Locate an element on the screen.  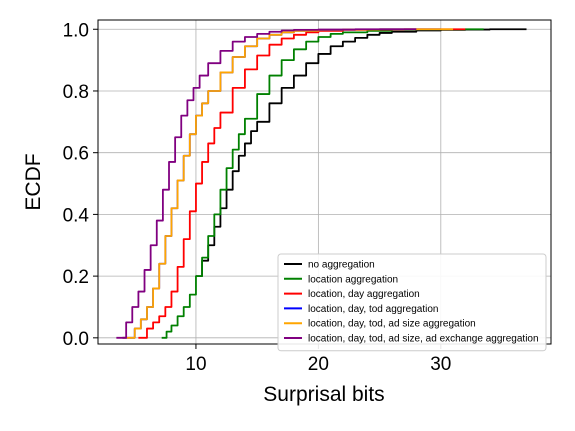
legend-label: location, day aggregation is located at coordinates (364, 294).